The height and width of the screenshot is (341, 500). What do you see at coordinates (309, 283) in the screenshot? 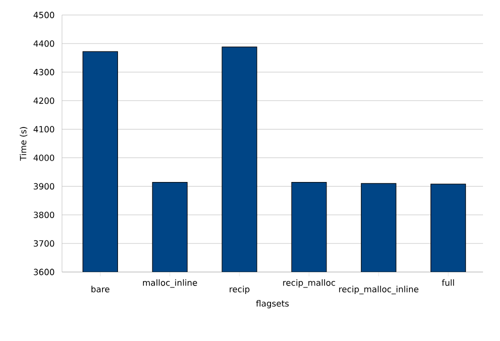
I see `x-tick-label: recip_malloc` at bounding box center [309, 283].